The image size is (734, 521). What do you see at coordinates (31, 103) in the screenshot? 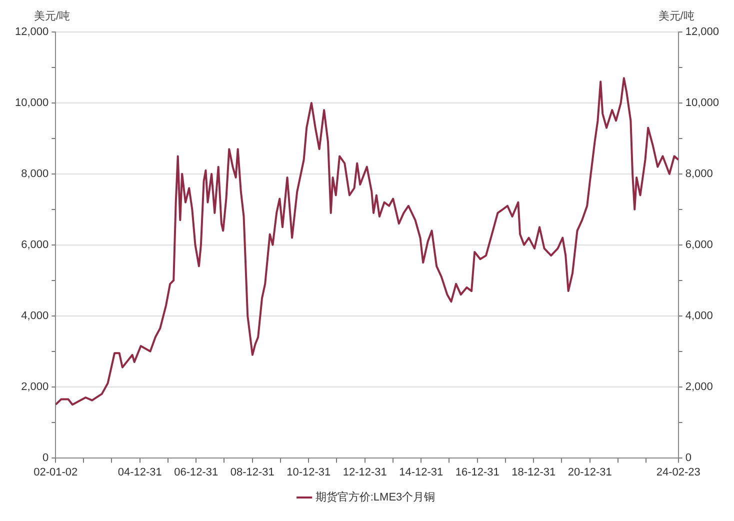
I see `y-tick-label: 10,000` at bounding box center [31, 103].